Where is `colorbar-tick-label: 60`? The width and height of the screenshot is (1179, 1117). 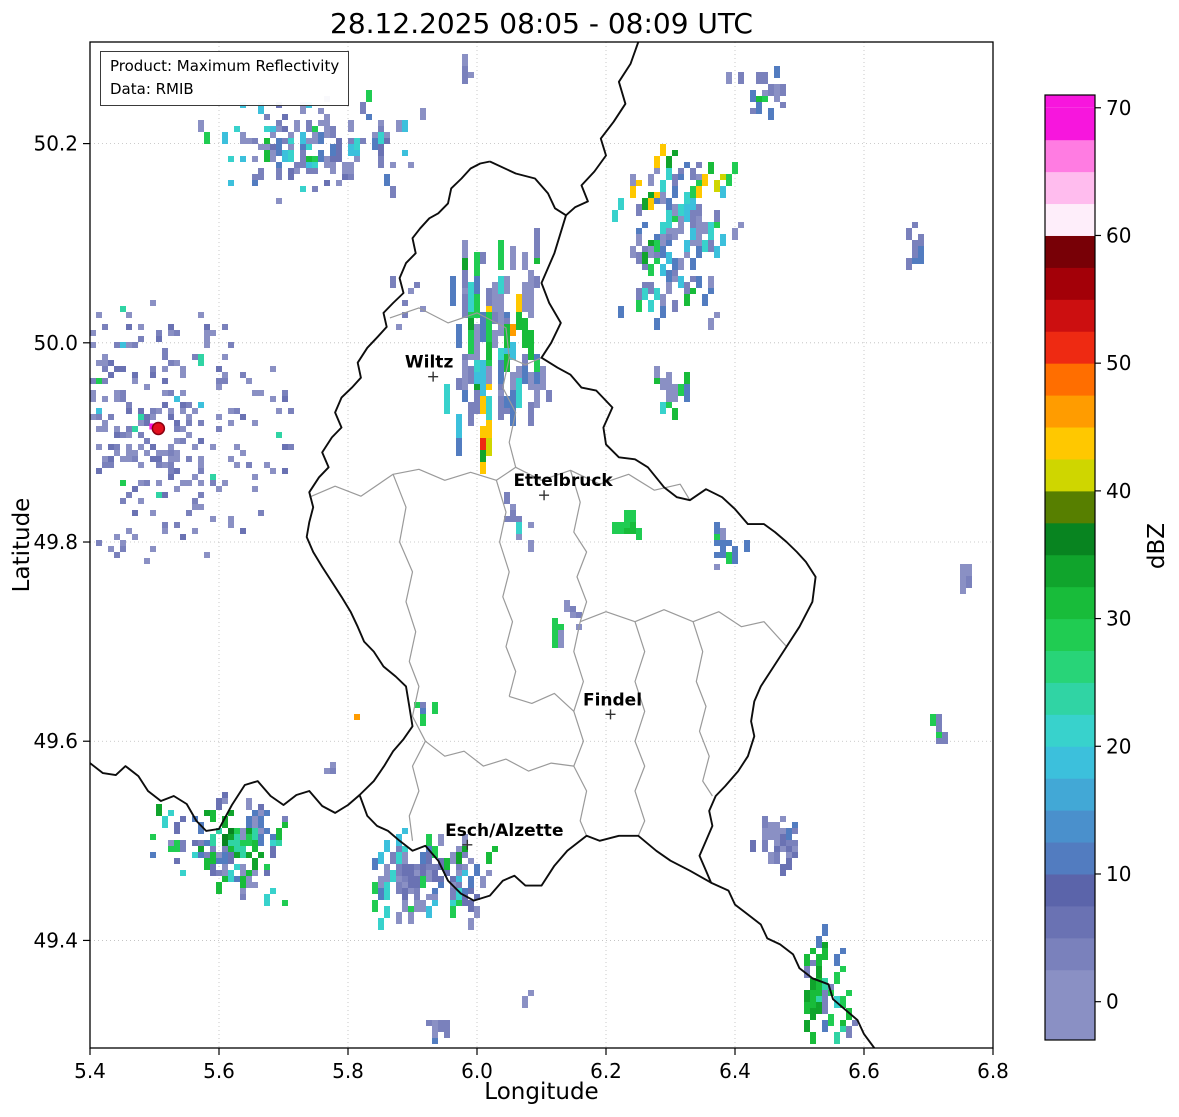 colorbar-tick-label: 60 is located at coordinates (1118, 235).